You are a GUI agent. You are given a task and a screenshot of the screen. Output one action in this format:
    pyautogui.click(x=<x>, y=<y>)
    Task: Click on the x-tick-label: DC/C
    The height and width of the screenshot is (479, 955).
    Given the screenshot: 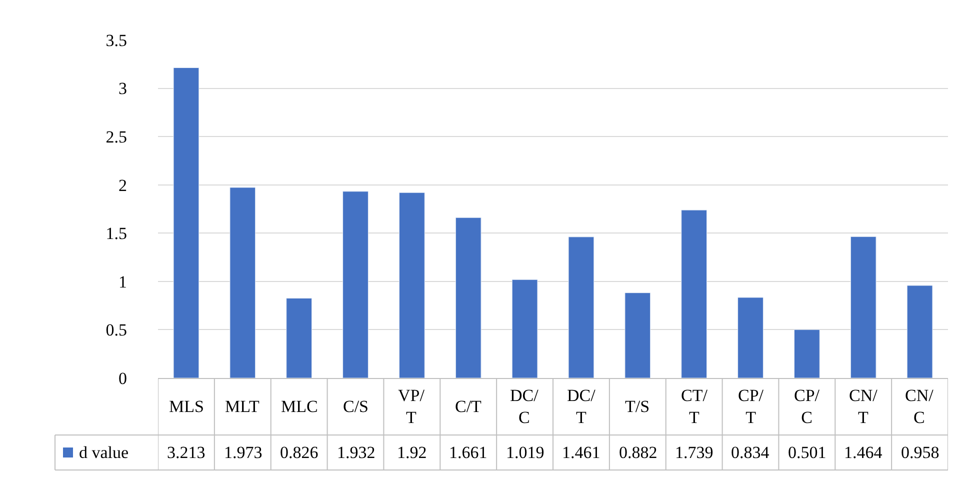 What is the action you would take?
    pyautogui.click(x=524, y=407)
    